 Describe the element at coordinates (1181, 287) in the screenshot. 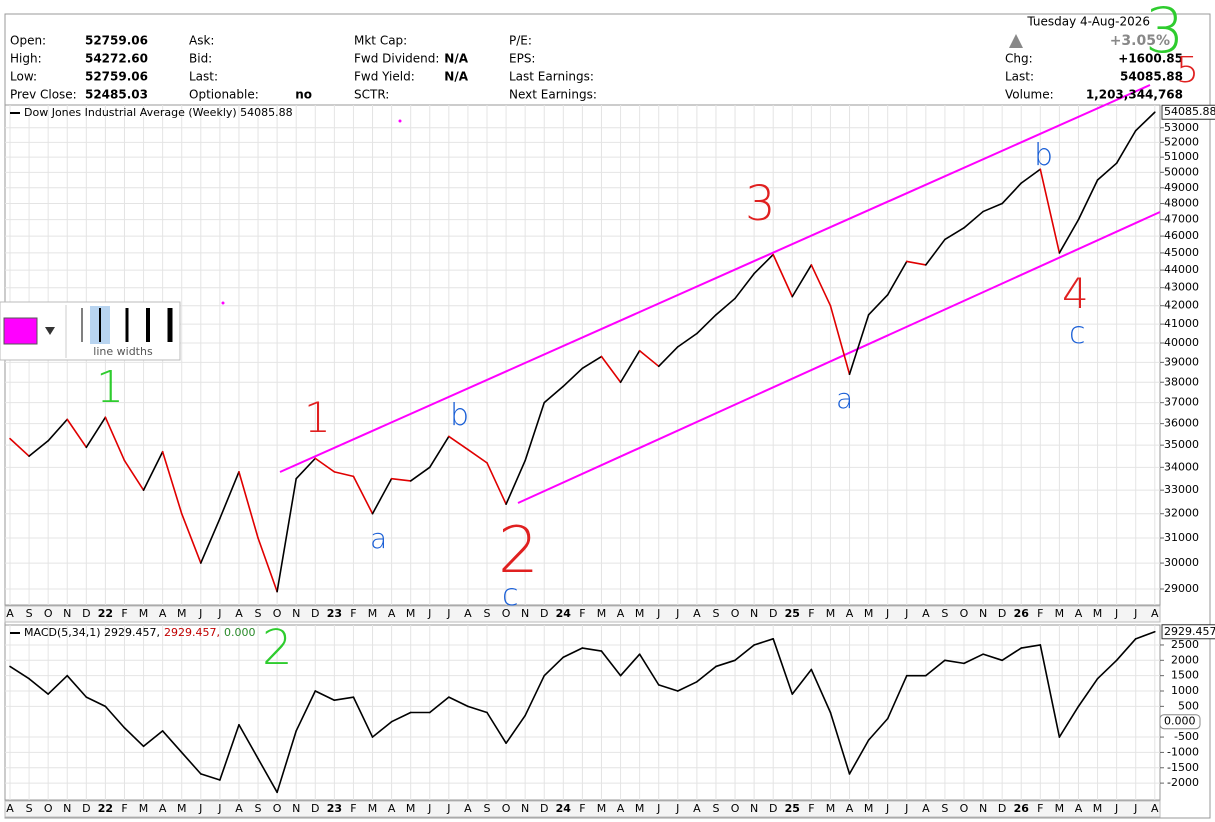

I see `y-tick-label: 43000` at that location.